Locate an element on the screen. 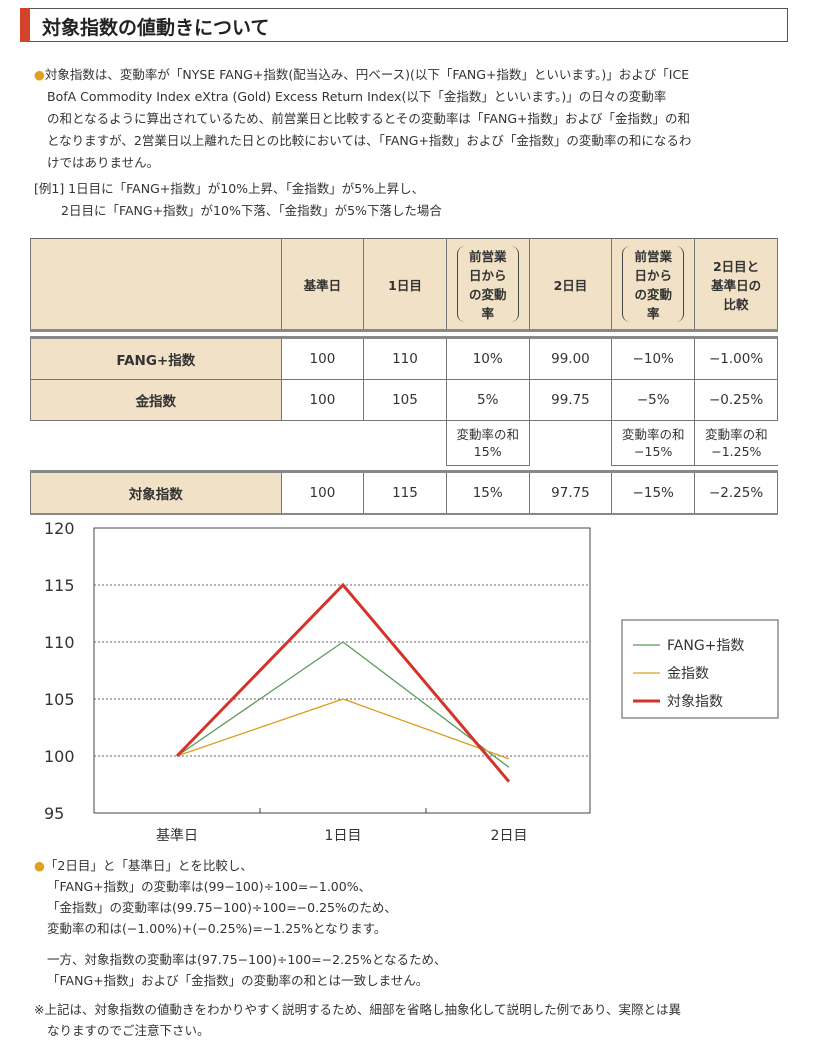 The height and width of the screenshot is (1063, 828). example-line: [例1] 1日目に「FANG+指数」が10%上昇、「金指数」が5%上昇し、 is located at coordinates (229, 188).